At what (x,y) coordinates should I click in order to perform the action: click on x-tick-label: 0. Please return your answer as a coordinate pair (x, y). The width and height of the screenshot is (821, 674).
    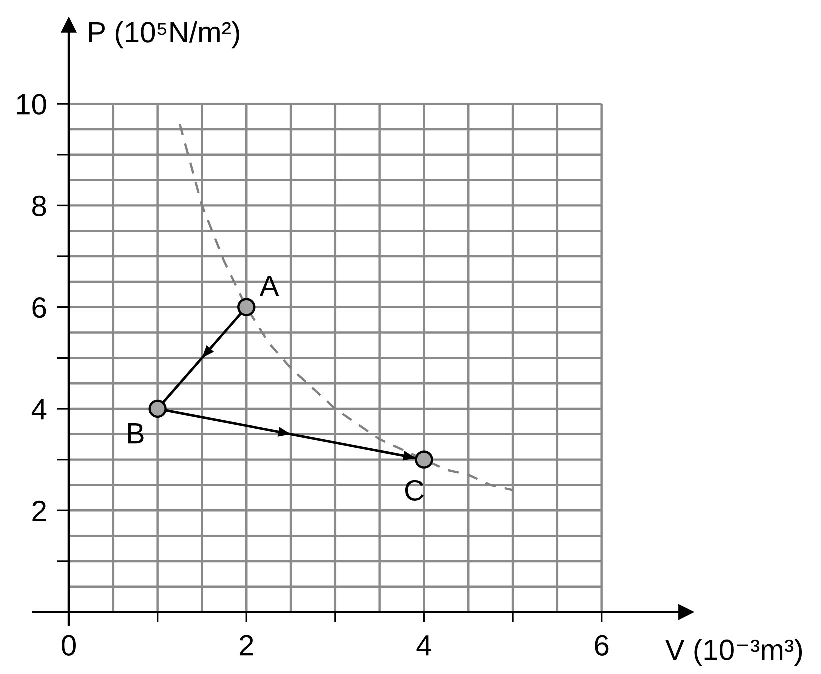
    Looking at the image, I should click on (69, 645).